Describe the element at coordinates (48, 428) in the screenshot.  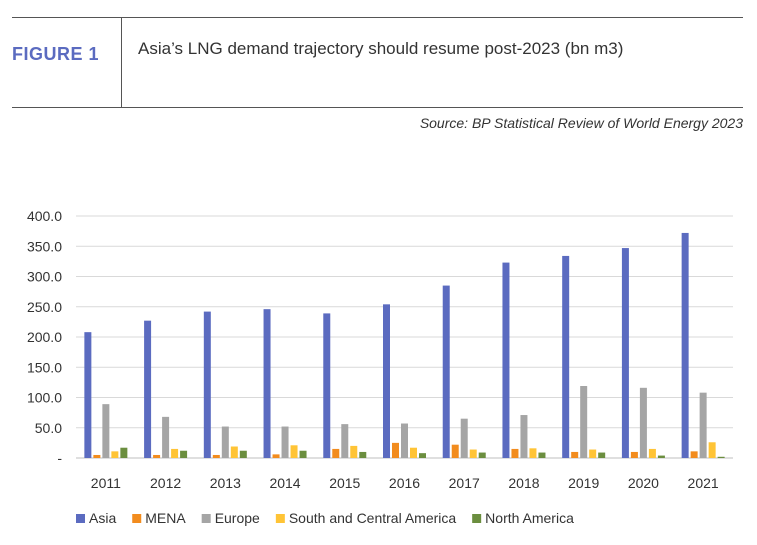
I see `y-tick-label: 50.0` at that location.